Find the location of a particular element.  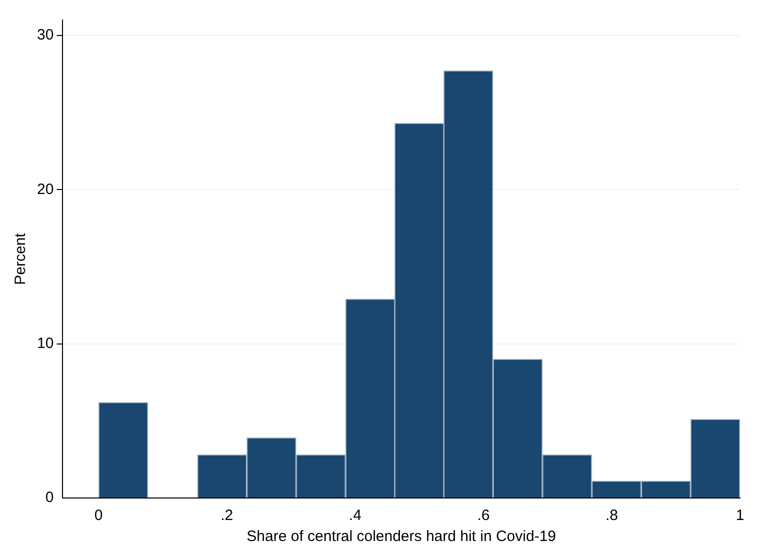

y-axis-title: Percent is located at coordinates (21, 258).